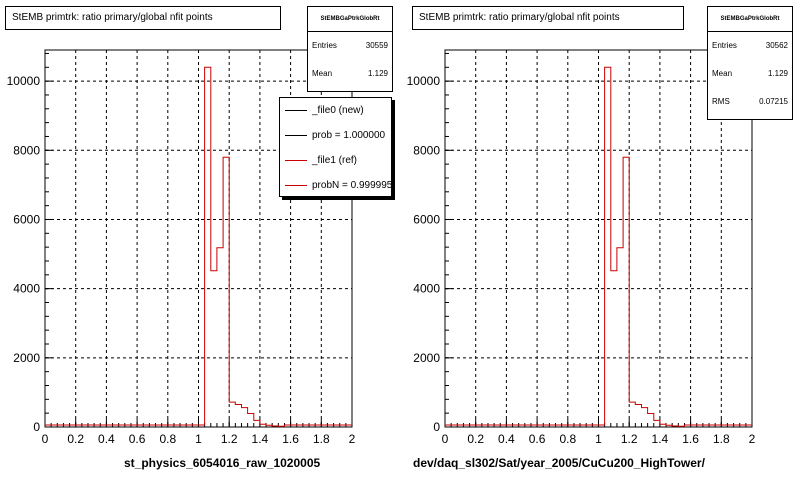 This screenshot has height=480, width=800. What do you see at coordinates (335, 110) in the screenshot?
I see `legend-entry-file0: _file0 (new)` at bounding box center [335, 110].